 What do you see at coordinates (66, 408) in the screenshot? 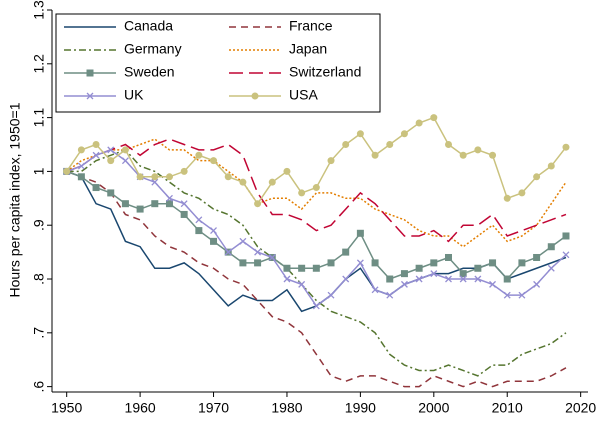
I see `x-tick-label: 1950` at bounding box center [66, 408].